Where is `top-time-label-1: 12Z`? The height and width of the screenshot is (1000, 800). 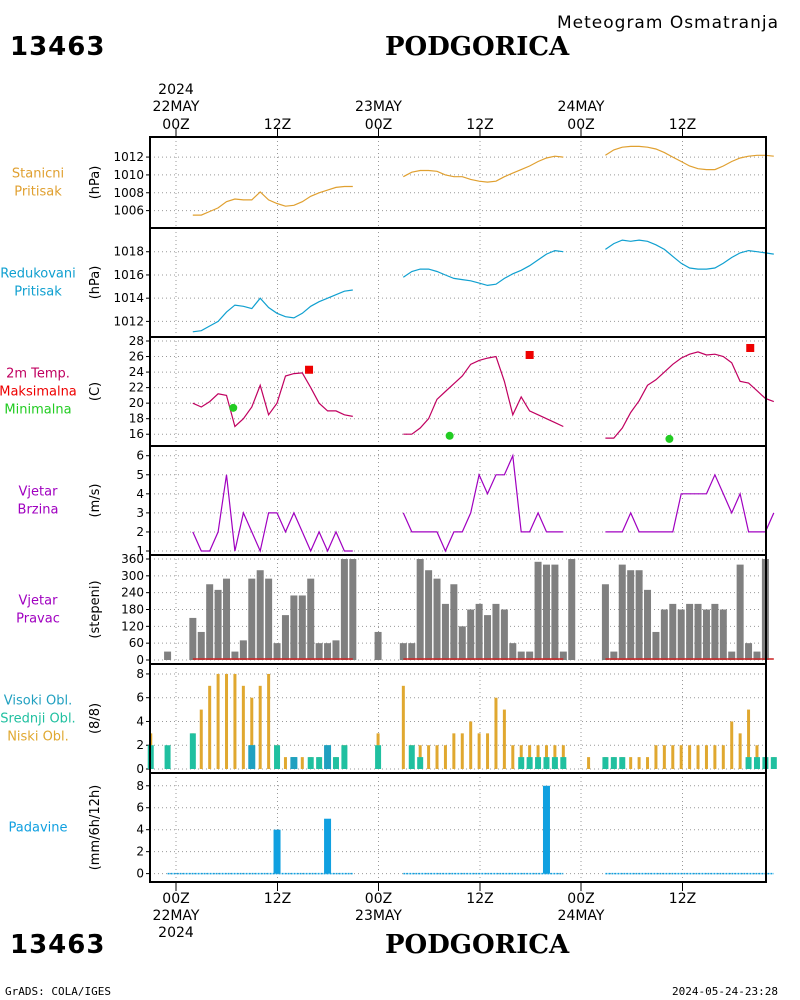
top-time-label-1: 12Z is located at coordinates (277, 125).